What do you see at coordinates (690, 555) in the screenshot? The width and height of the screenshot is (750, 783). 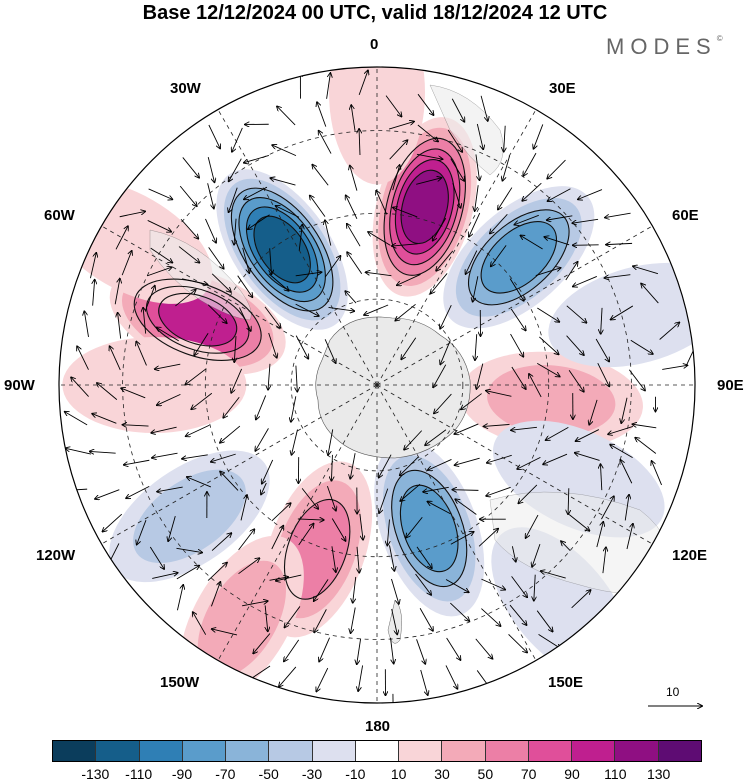 I see `lon-label-120e: 120E` at bounding box center [690, 555].